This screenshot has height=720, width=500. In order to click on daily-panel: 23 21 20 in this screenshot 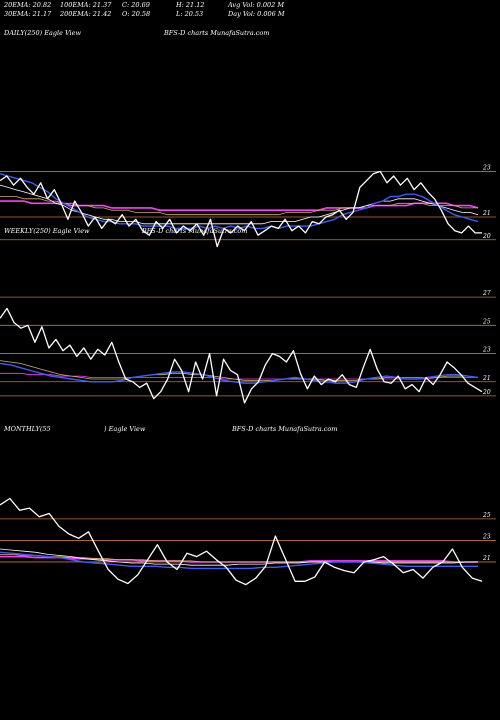, I will do `click(248, 206)`.